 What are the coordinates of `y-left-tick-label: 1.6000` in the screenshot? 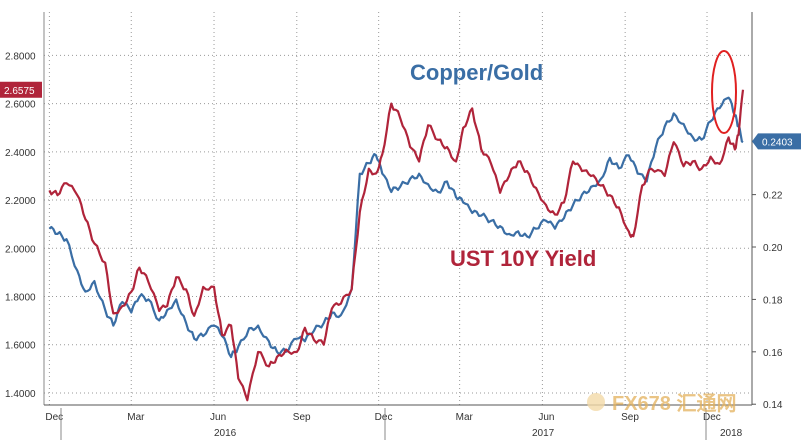 It's located at (20, 346).